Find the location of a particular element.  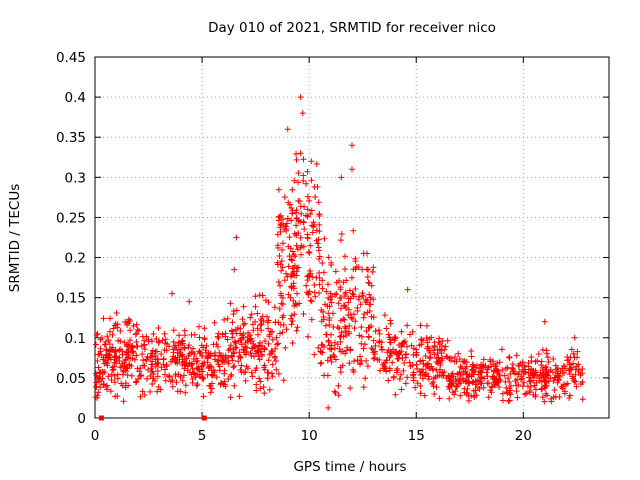

x-tick-label: 5 is located at coordinates (202, 436).